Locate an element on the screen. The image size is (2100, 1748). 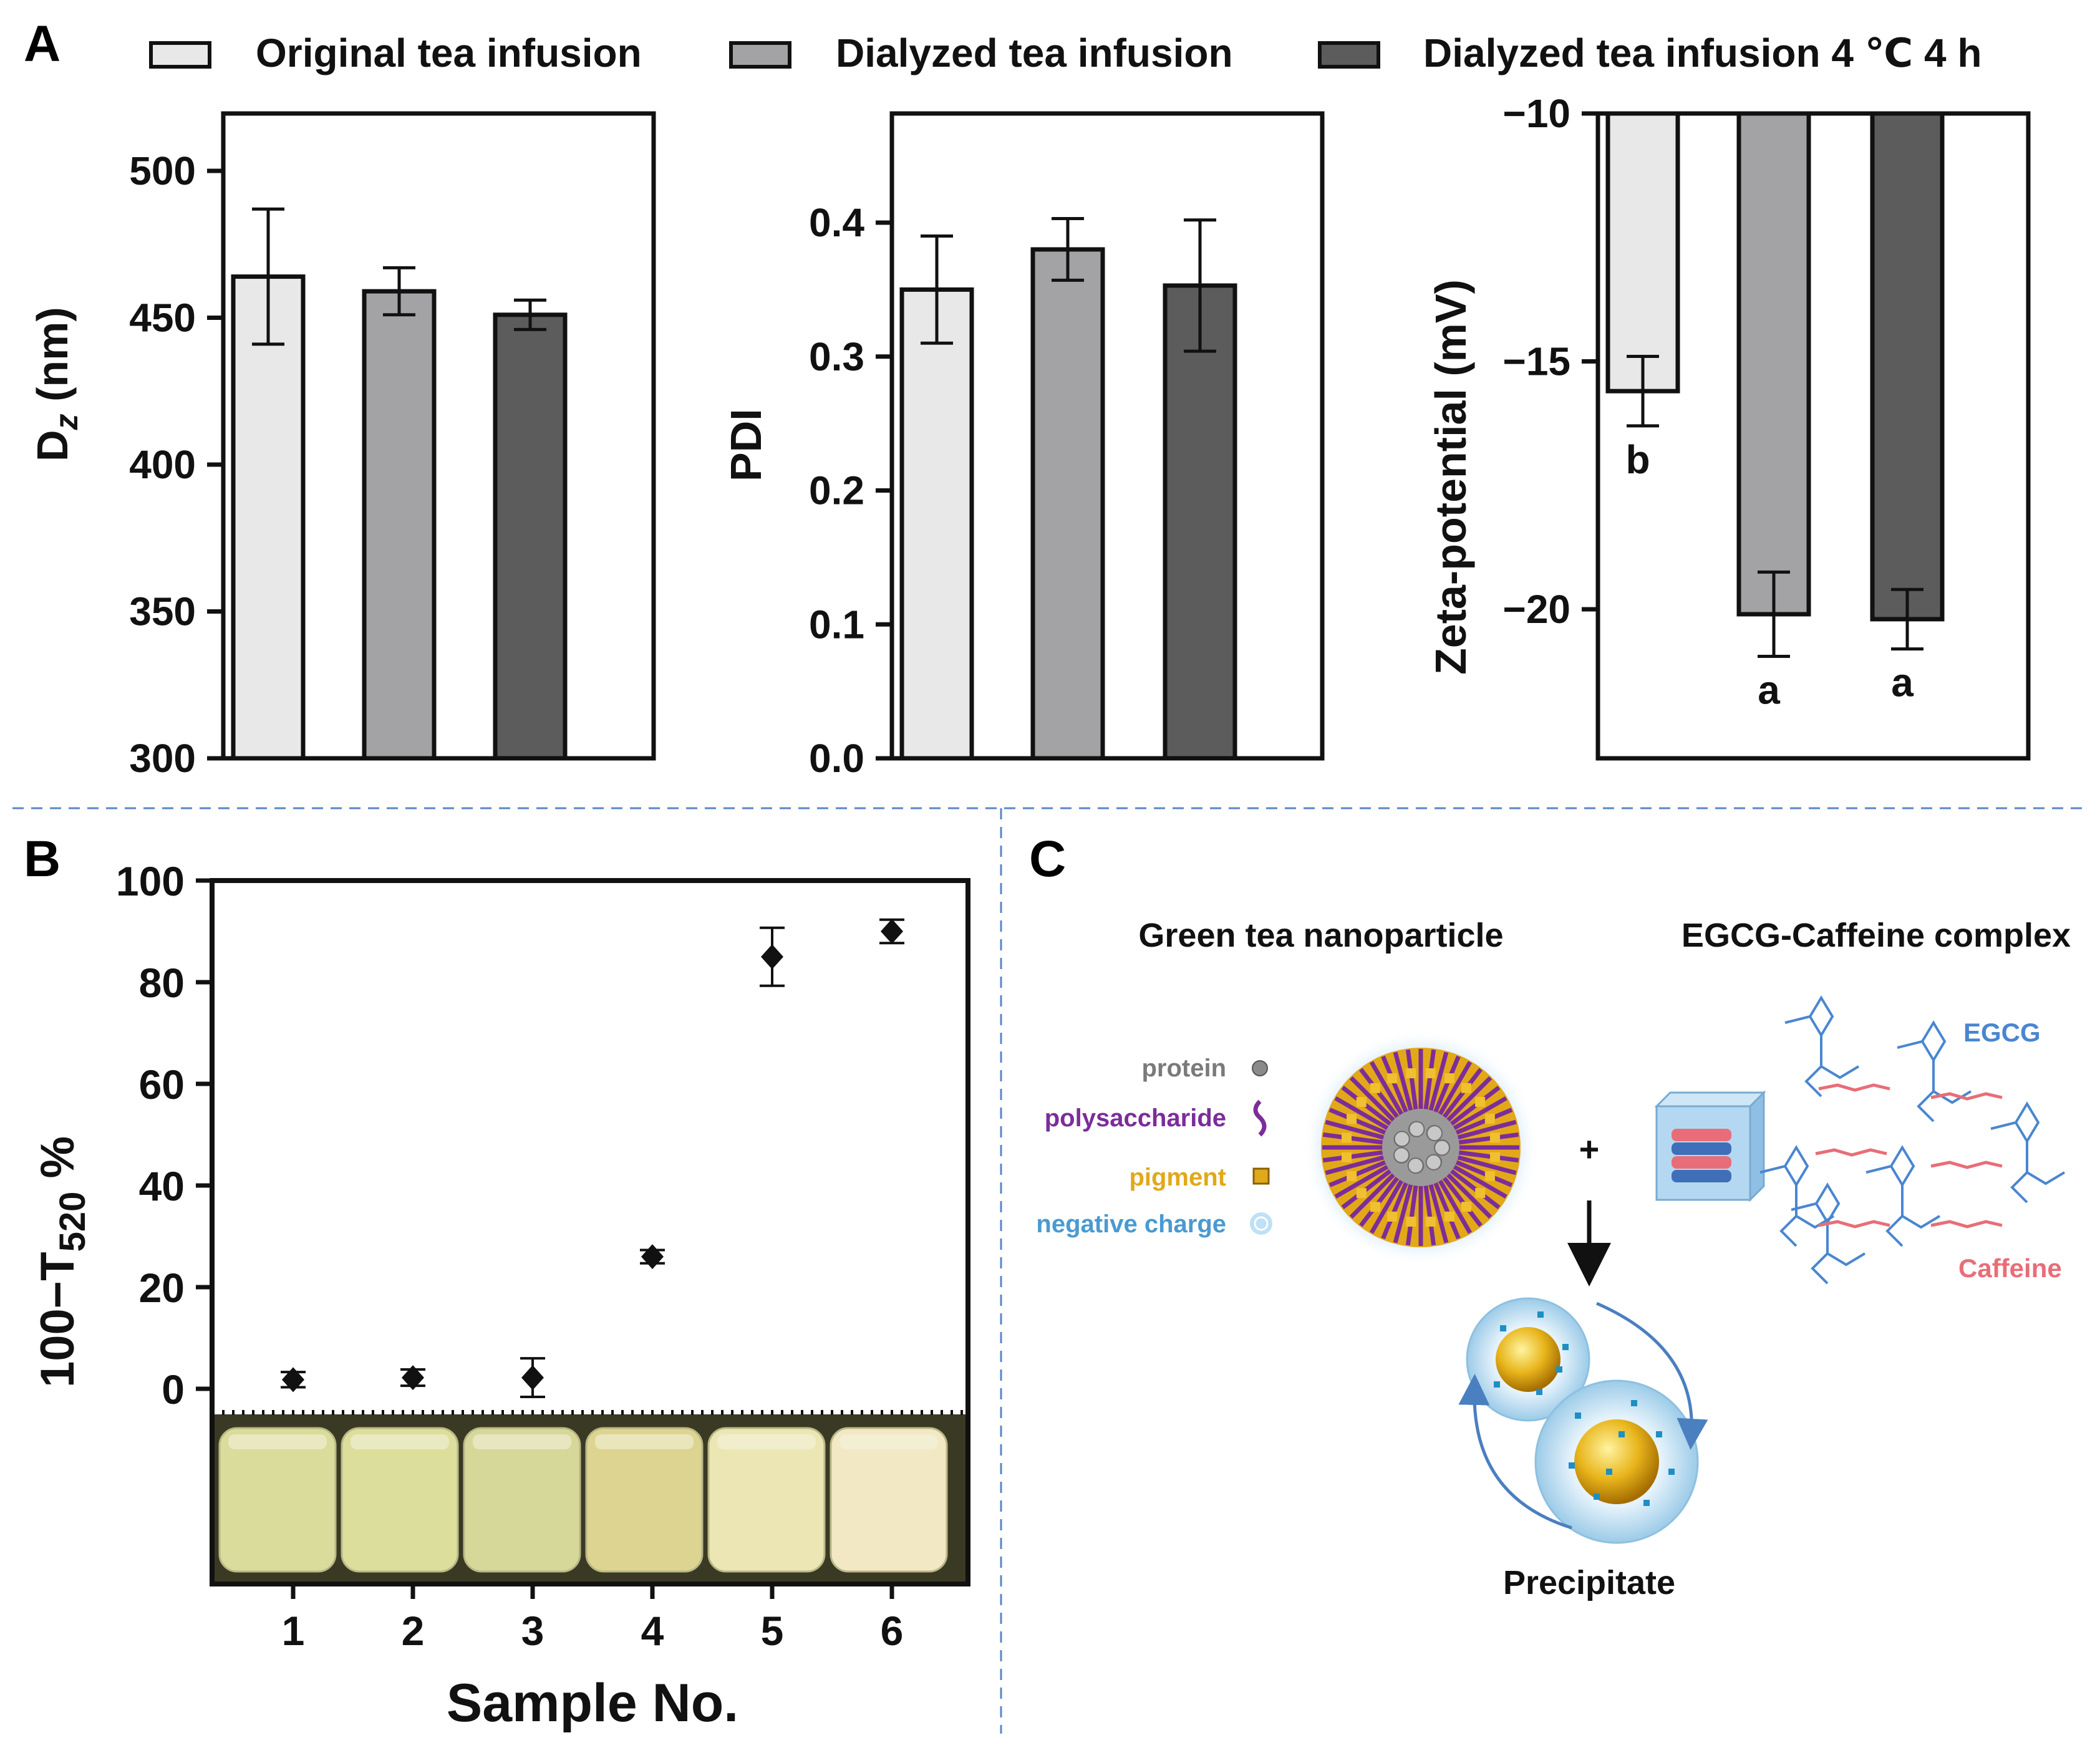
component-label-negative-charge: negative charge is located at coordinates (1131, 1224).